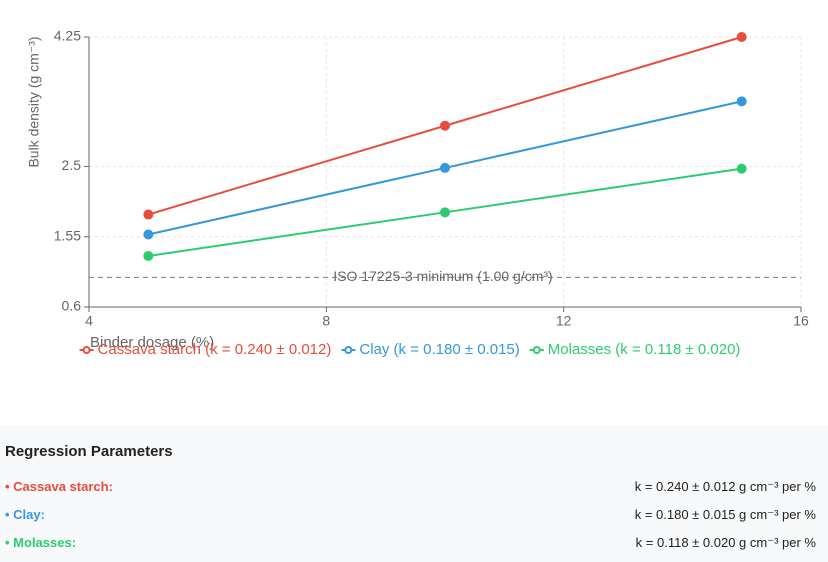  I want to click on x-tick-label: 12, so click(564, 321).